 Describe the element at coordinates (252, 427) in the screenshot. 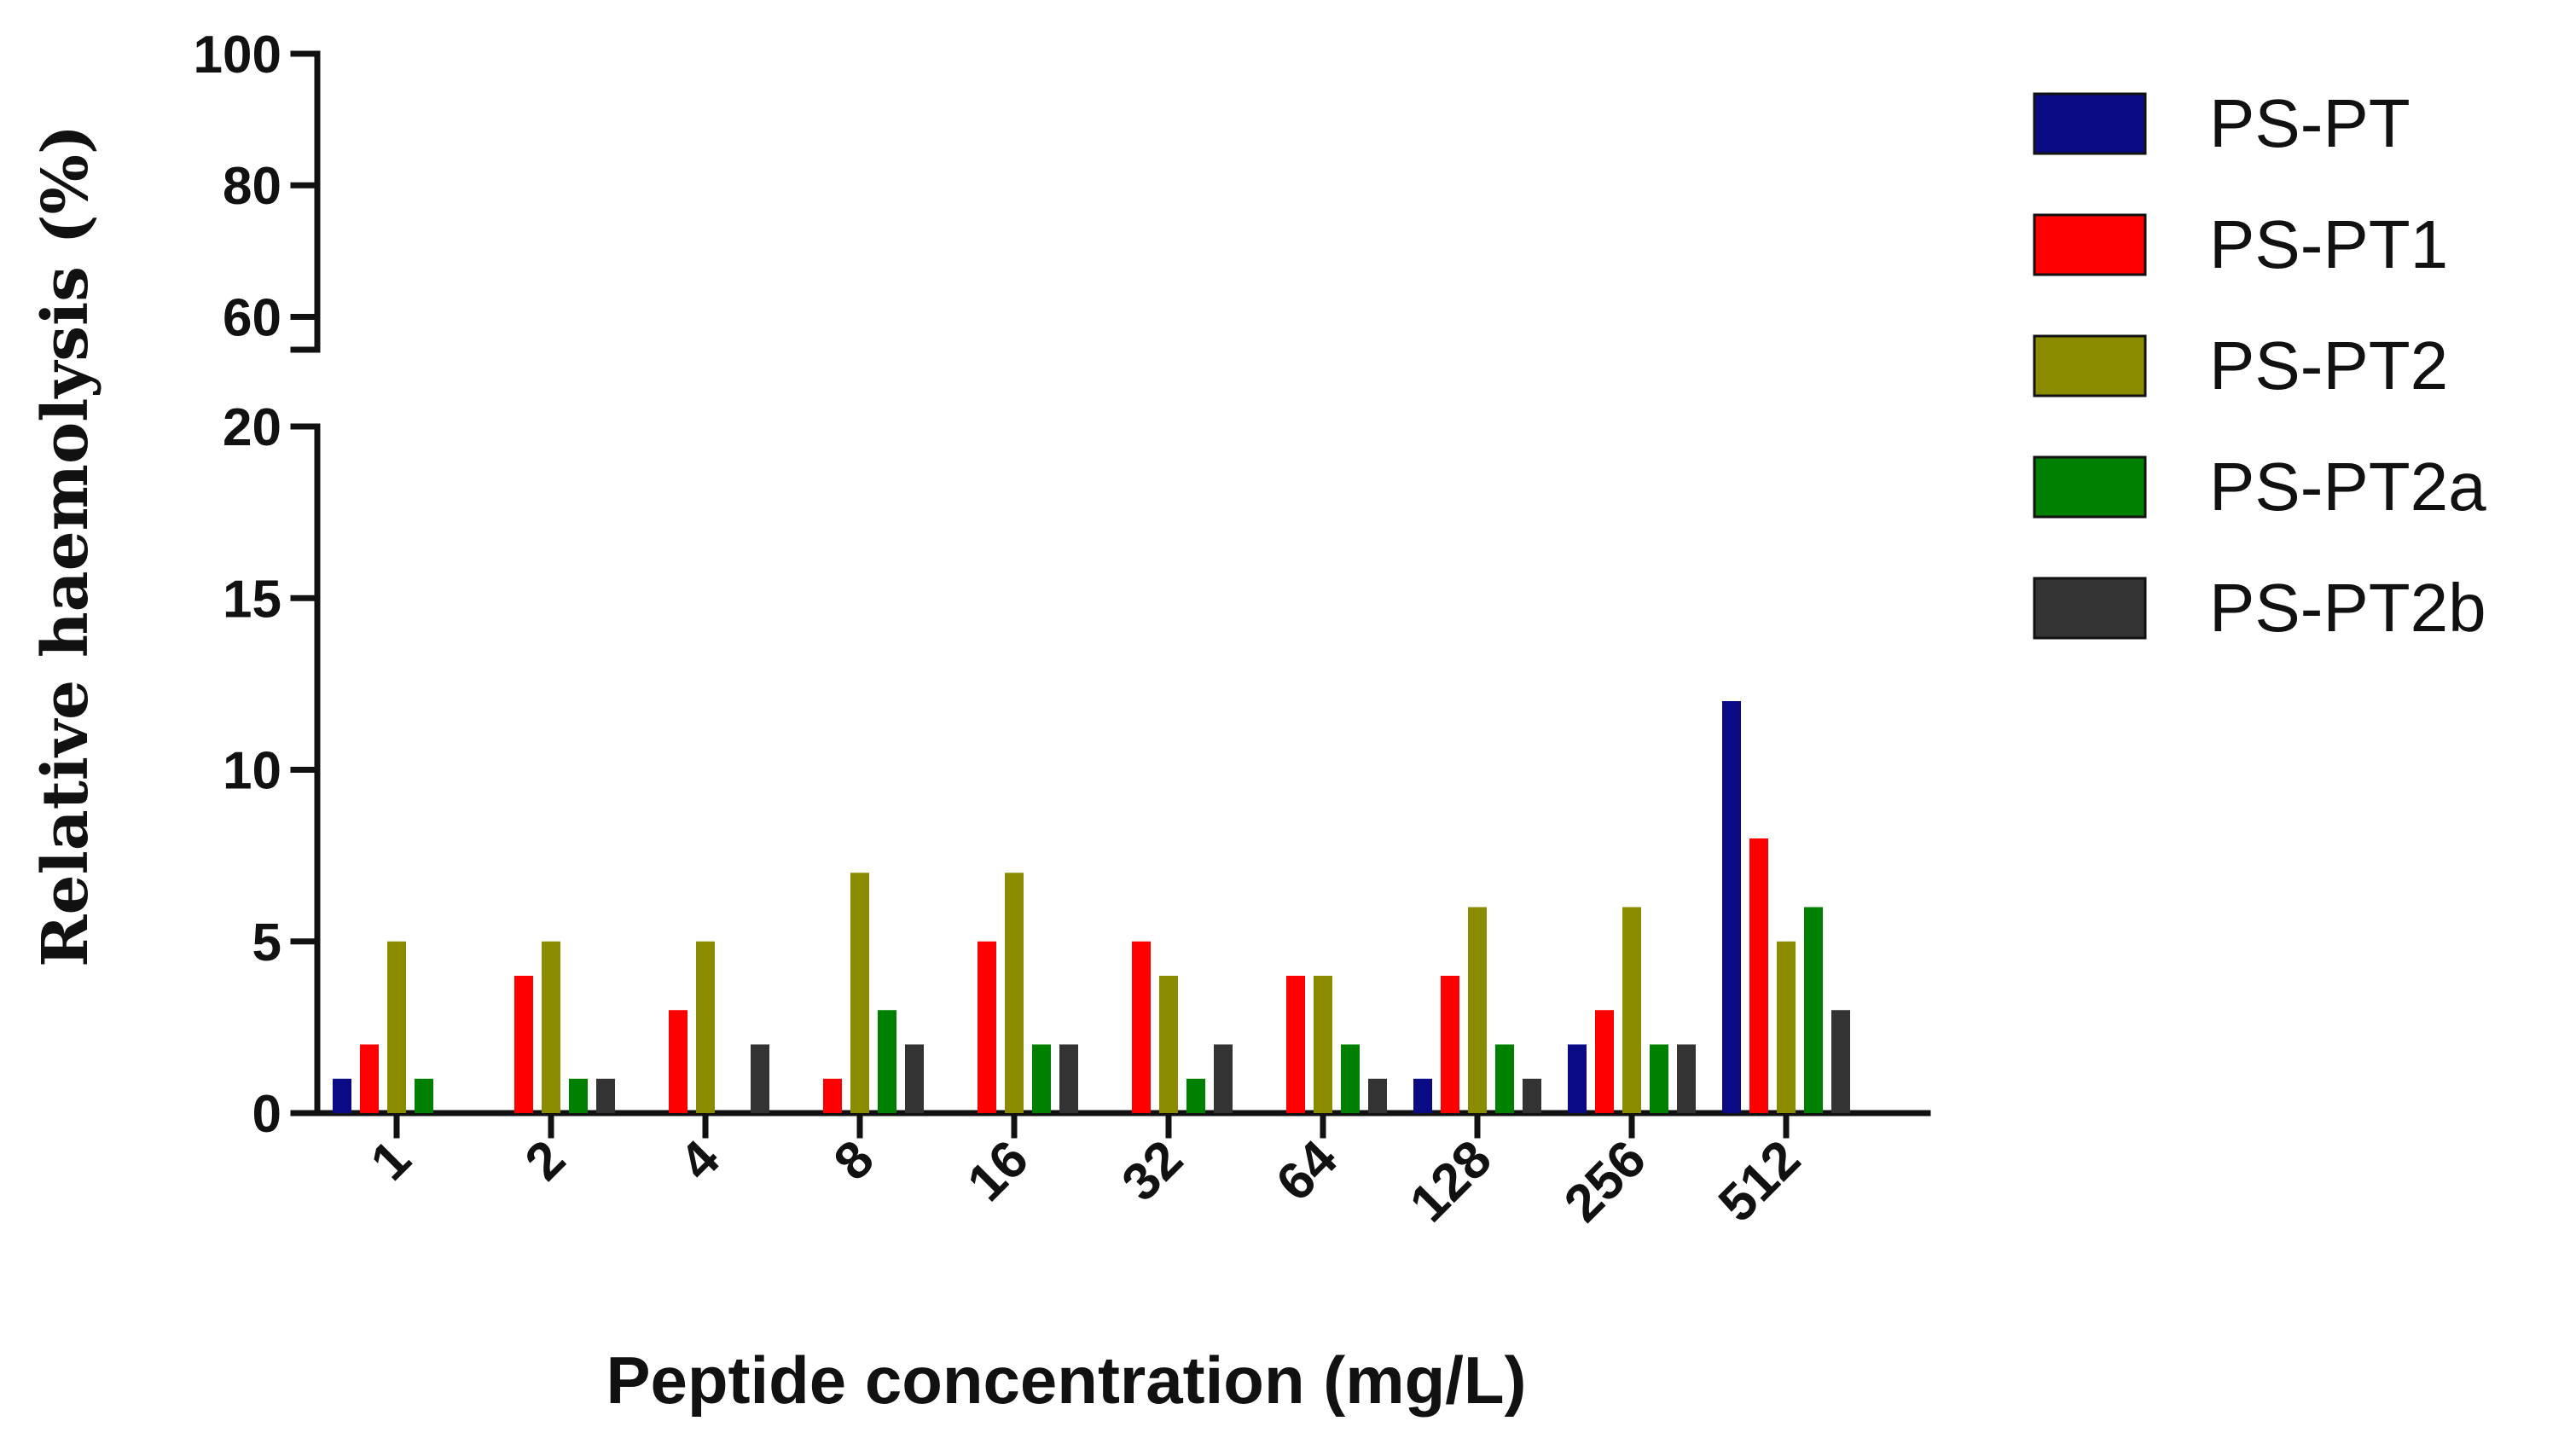

I see `y-tick-label: 20` at that location.